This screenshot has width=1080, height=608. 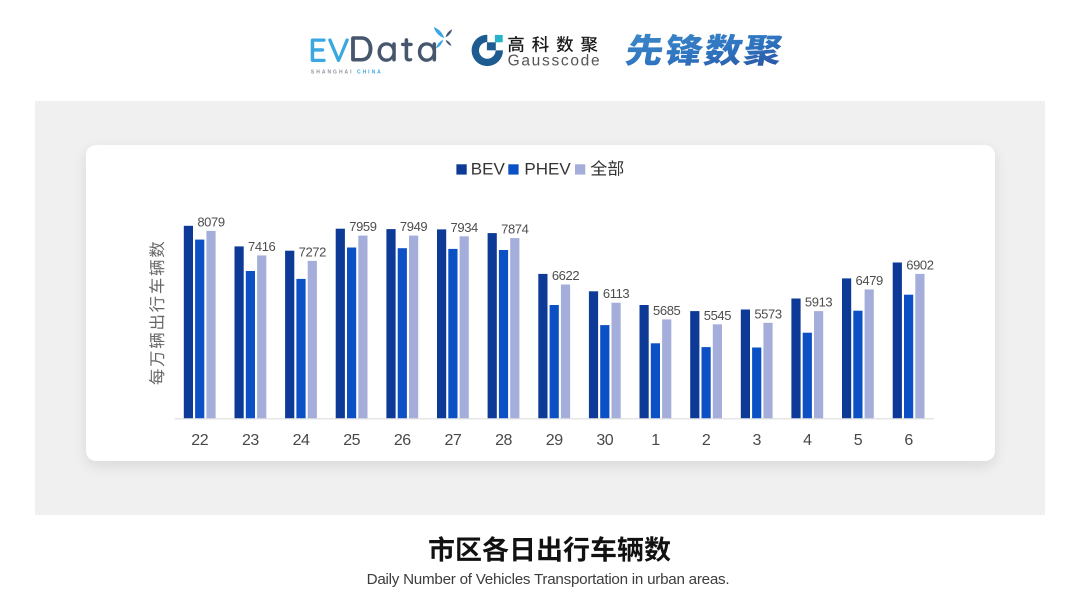 I want to click on svg-text: 26, so click(x=402, y=440).